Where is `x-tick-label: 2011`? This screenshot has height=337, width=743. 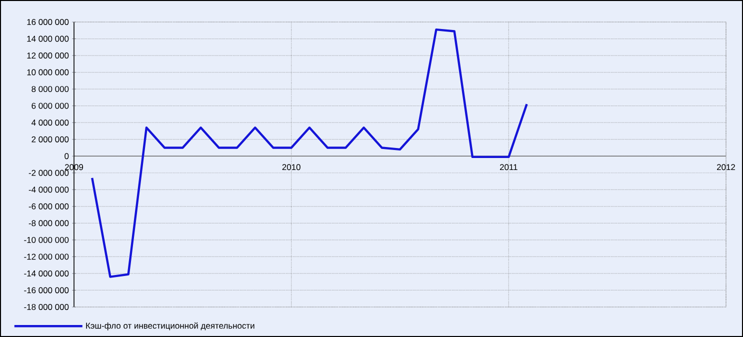
x-tick-label: 2011 is located at coordinates (509, 167).